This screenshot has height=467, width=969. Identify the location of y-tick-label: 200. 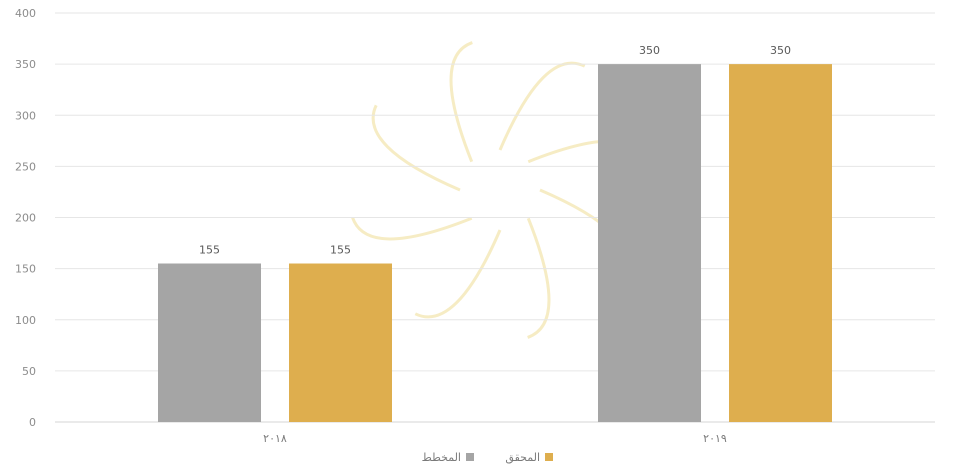
(25, 218).